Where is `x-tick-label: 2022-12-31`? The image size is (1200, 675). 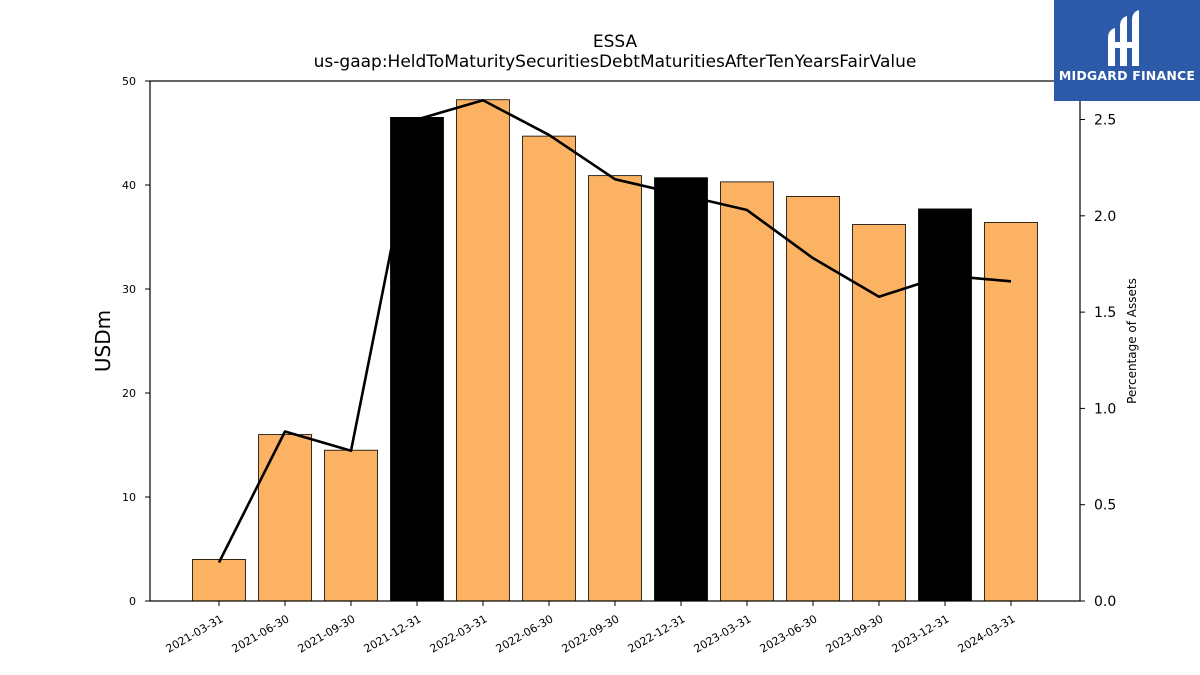 x-tick-label: 2022-12-31 is located at coordinates (657, 633).